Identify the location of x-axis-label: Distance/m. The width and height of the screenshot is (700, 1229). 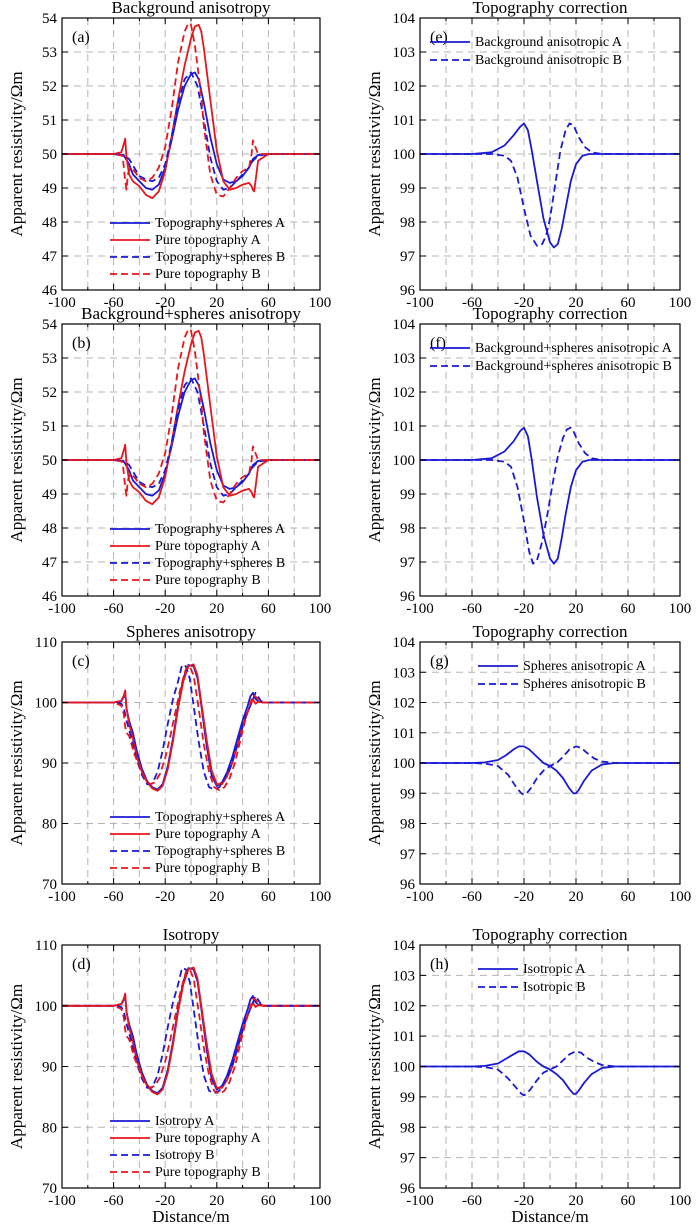
(190, 1216).